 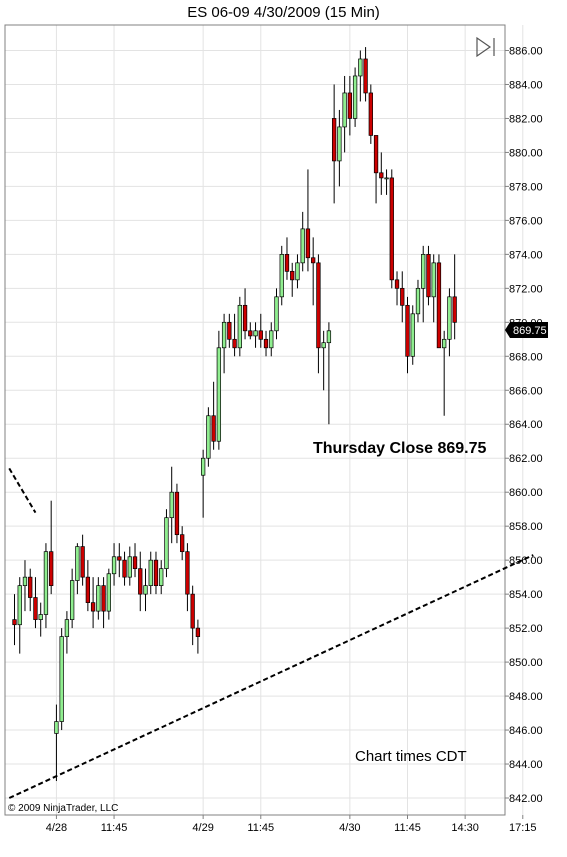 What do you see at coordinates (526, 187) in the screenshot?
I see `y-tick-label: 878.00` at bounding box center [526, 187].